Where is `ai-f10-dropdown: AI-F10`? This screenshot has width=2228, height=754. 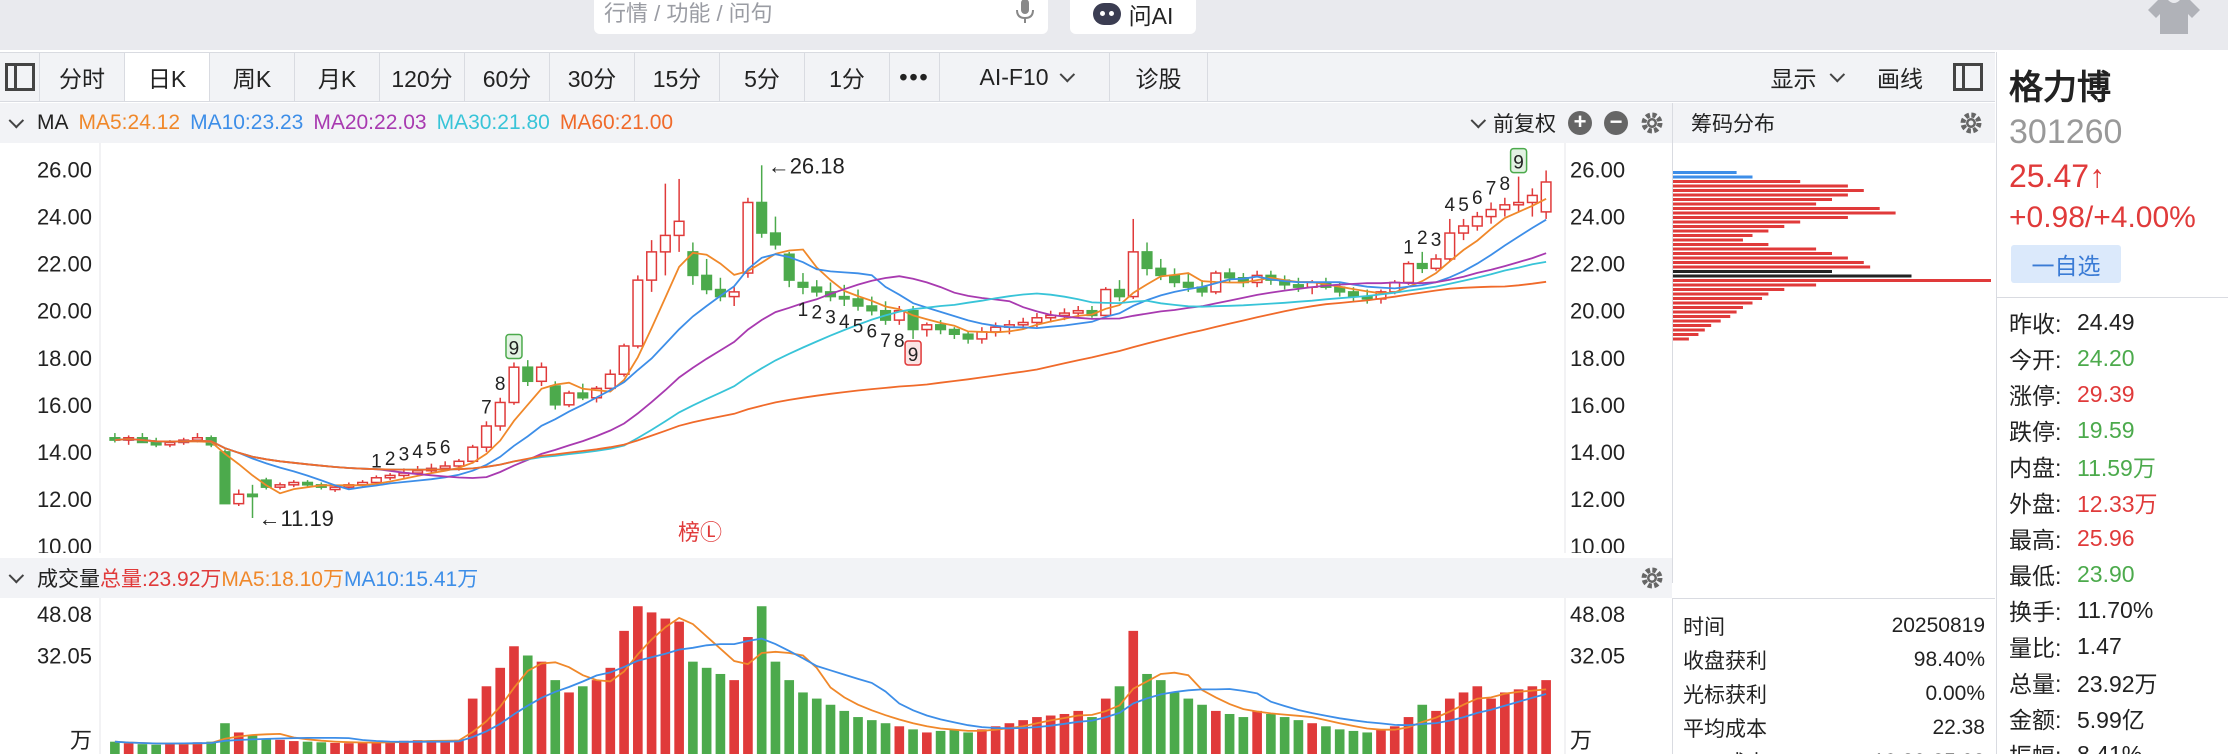 ai-f10-dropdown: AI-F10 is located at coordinates (1025, 77).